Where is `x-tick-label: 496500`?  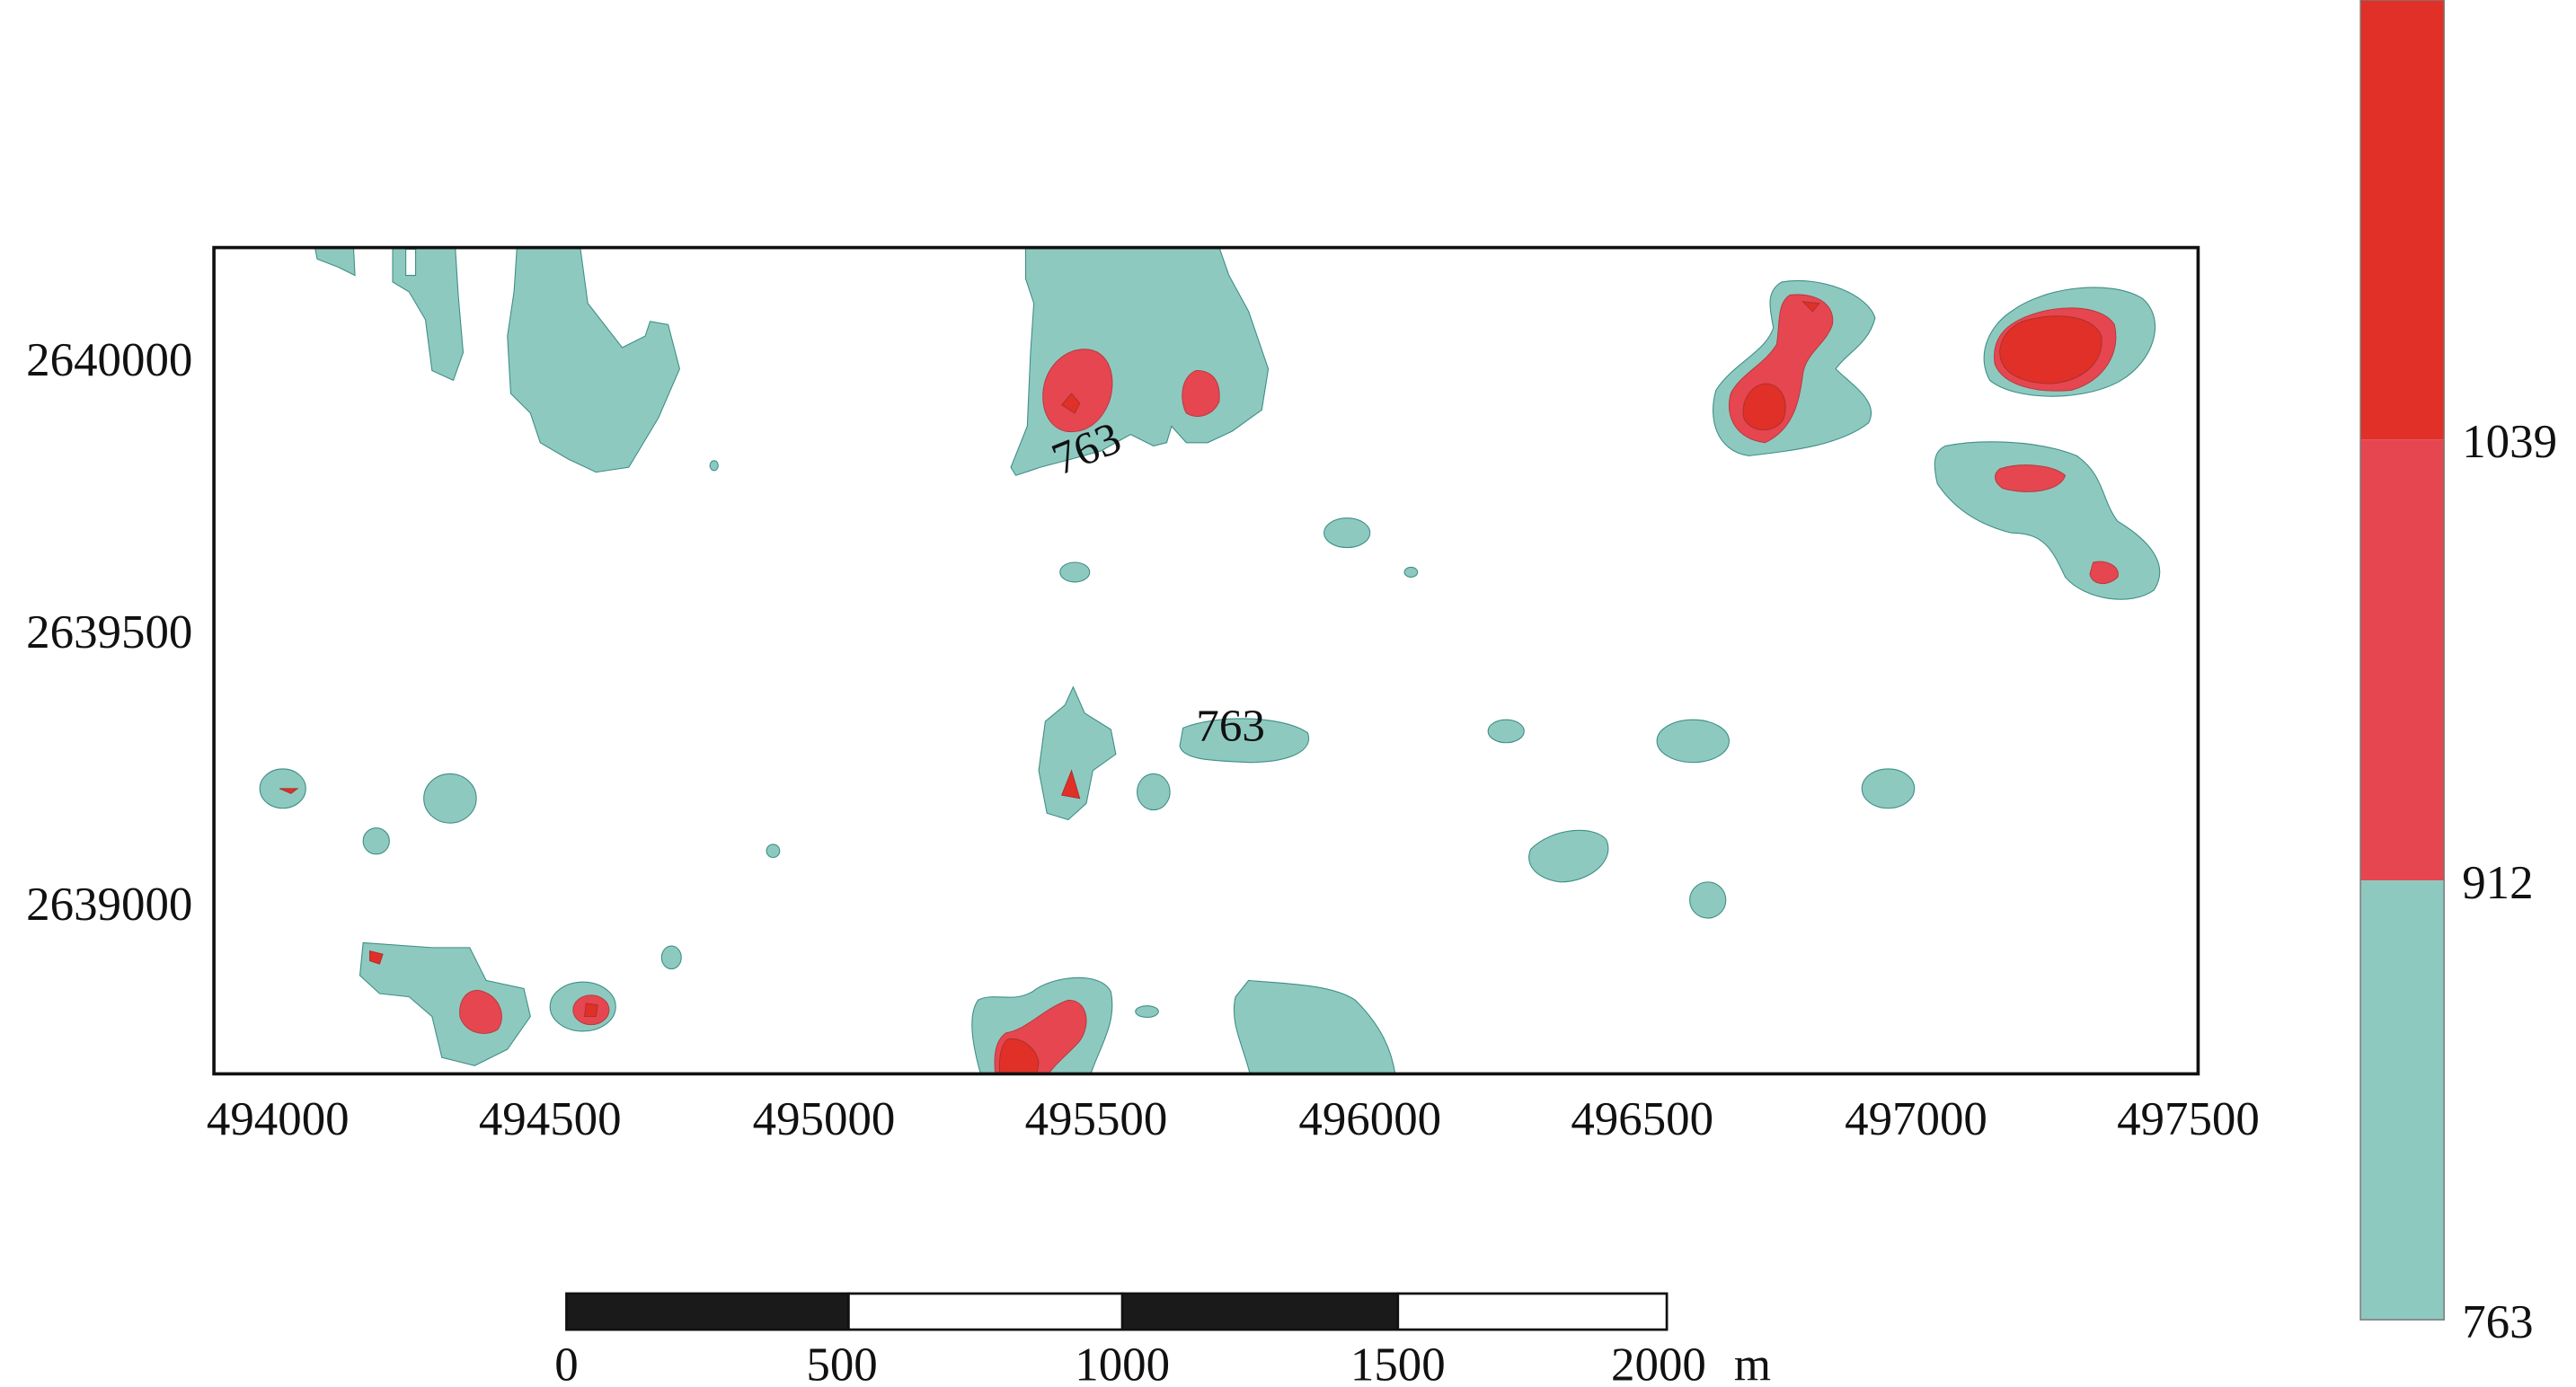
x-tick-label: 496500 is located at coordinates (1642, 1119).